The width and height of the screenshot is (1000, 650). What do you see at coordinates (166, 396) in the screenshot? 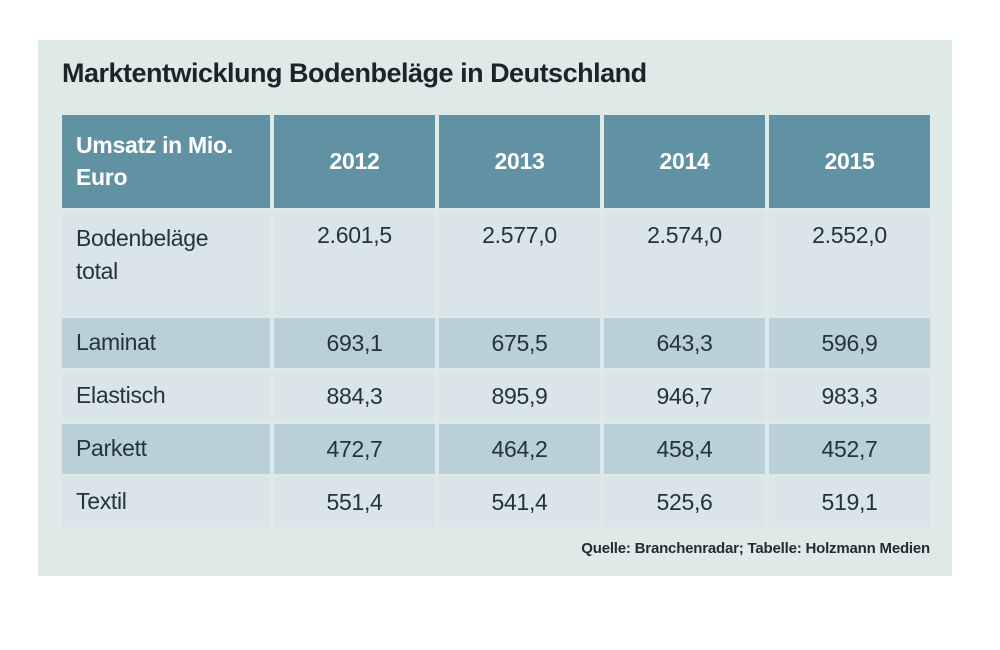
I see `row-label-elastisch: Elastisch` at bounding box center [166, 396].